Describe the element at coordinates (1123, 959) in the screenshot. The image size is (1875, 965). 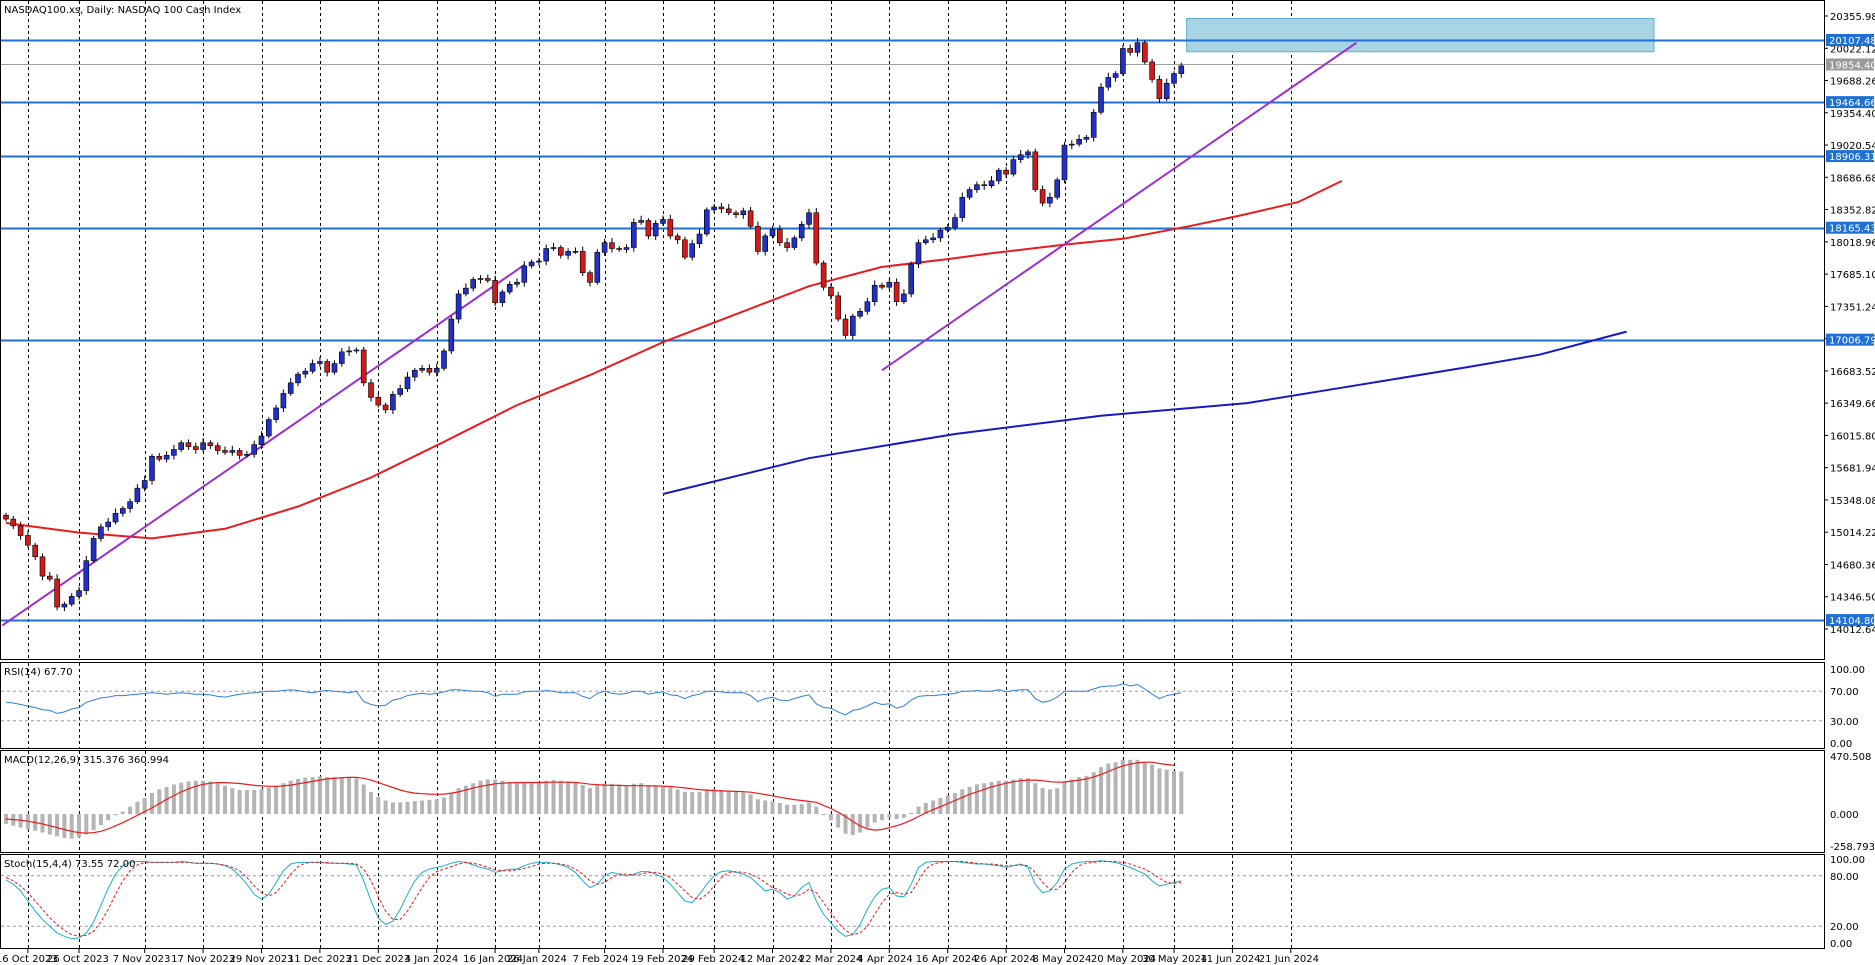
I see `time-tick-label-19: 20 May 2024` at that location.